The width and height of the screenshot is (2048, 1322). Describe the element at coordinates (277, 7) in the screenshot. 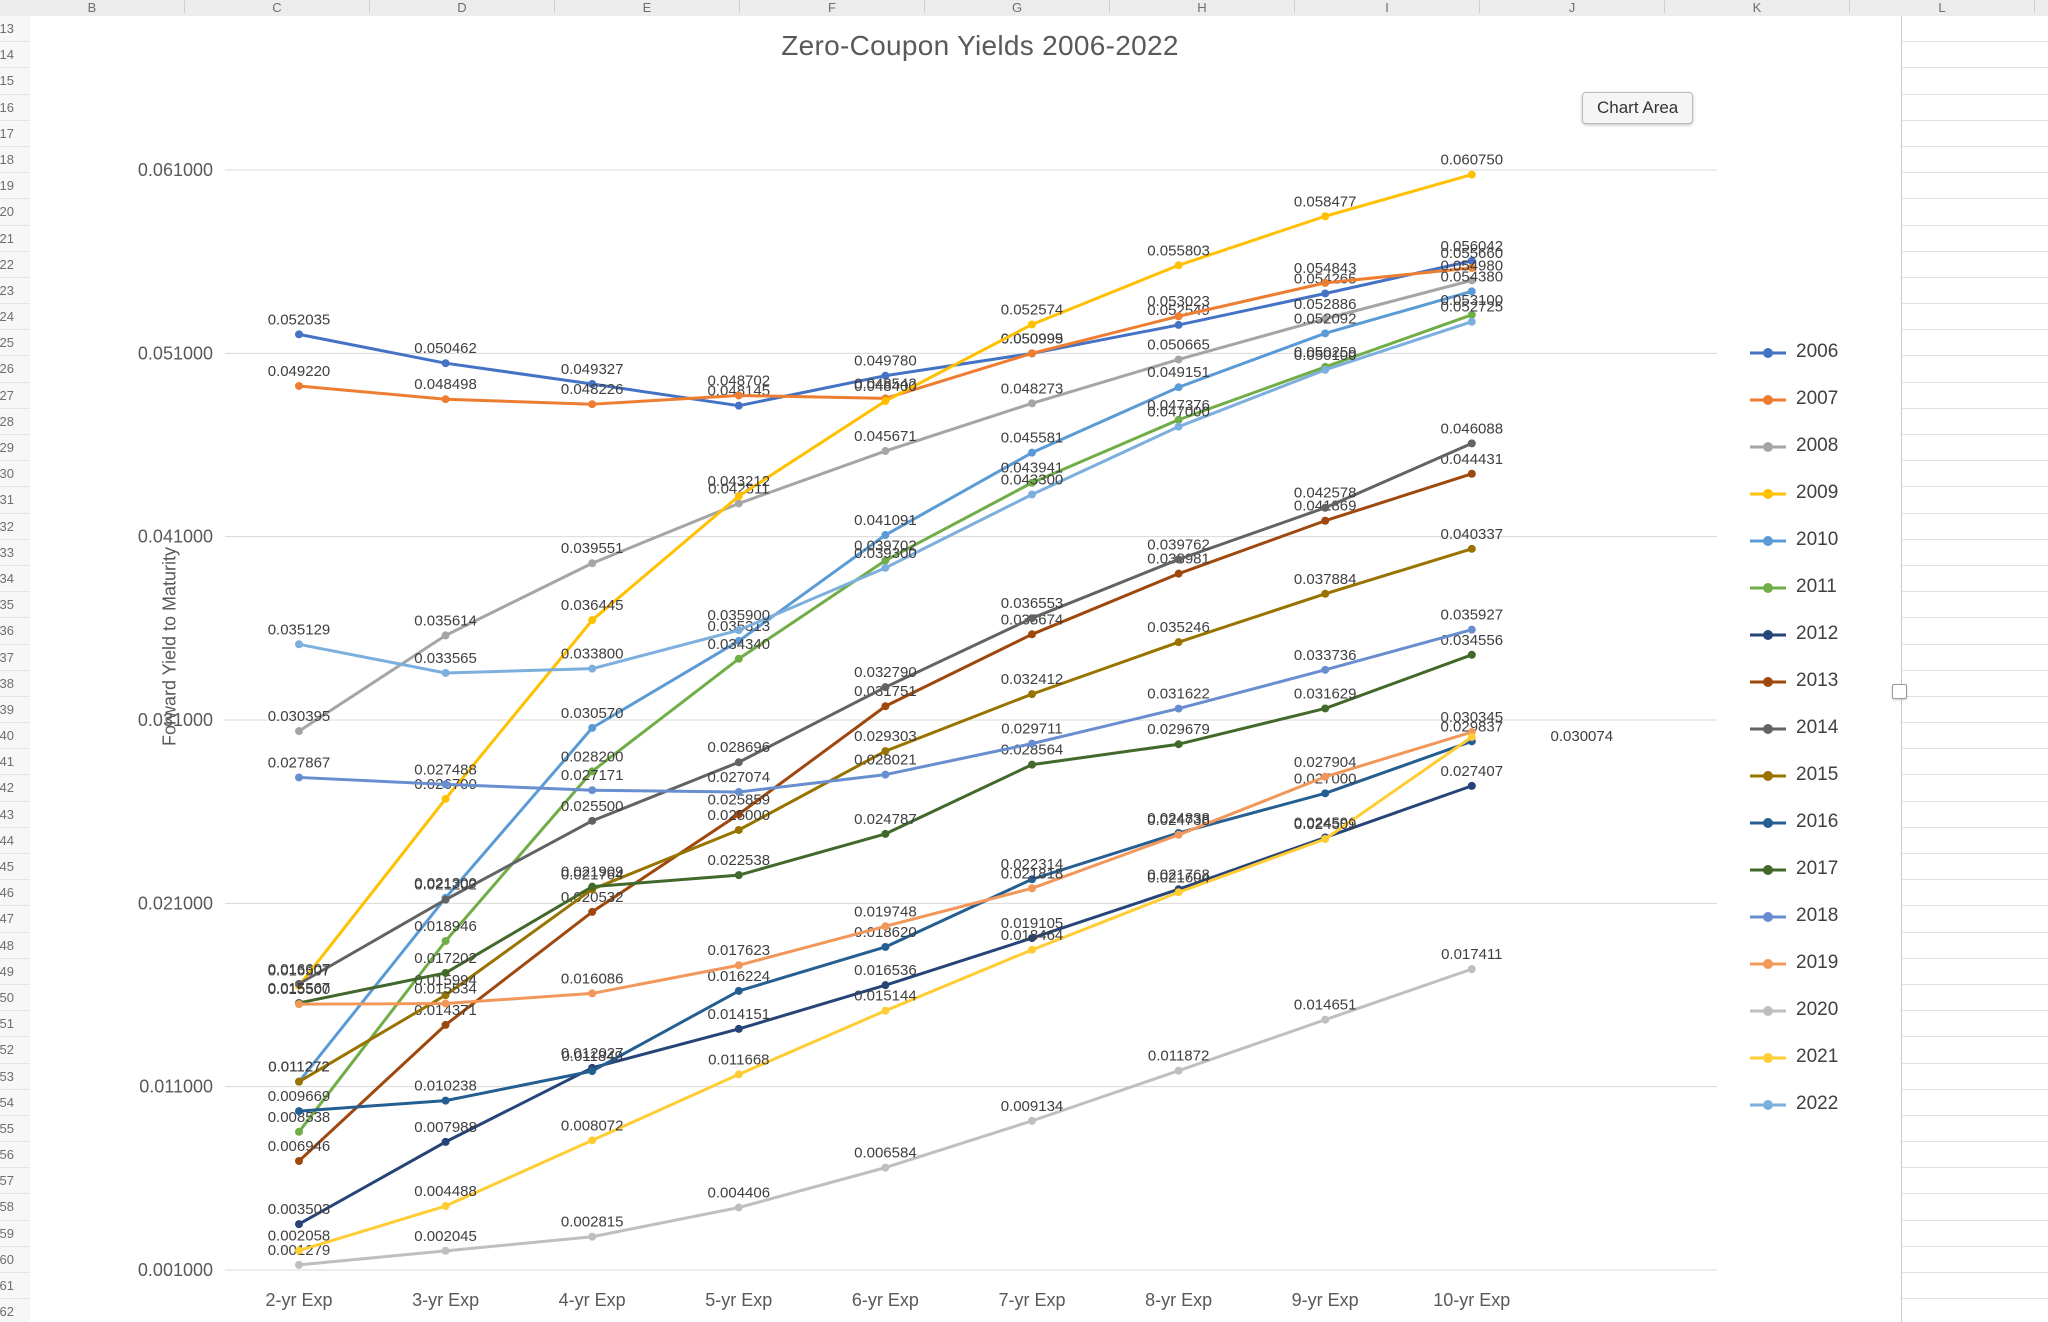

I see `column-letter: C` at that location.